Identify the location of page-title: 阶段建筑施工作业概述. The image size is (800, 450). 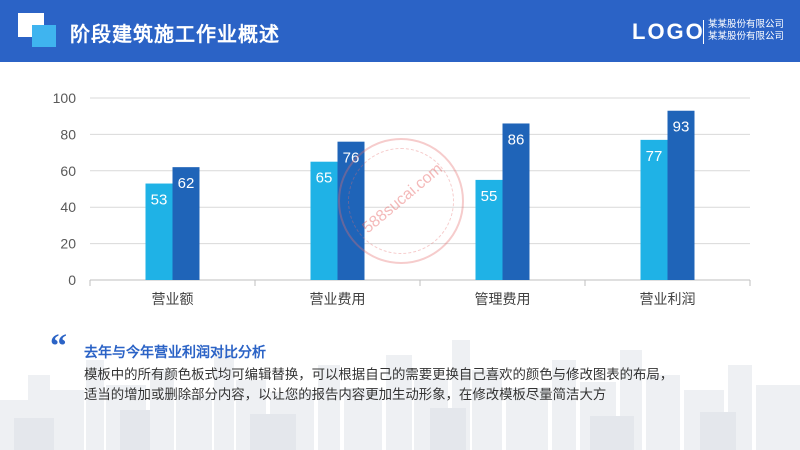
(175, 34).